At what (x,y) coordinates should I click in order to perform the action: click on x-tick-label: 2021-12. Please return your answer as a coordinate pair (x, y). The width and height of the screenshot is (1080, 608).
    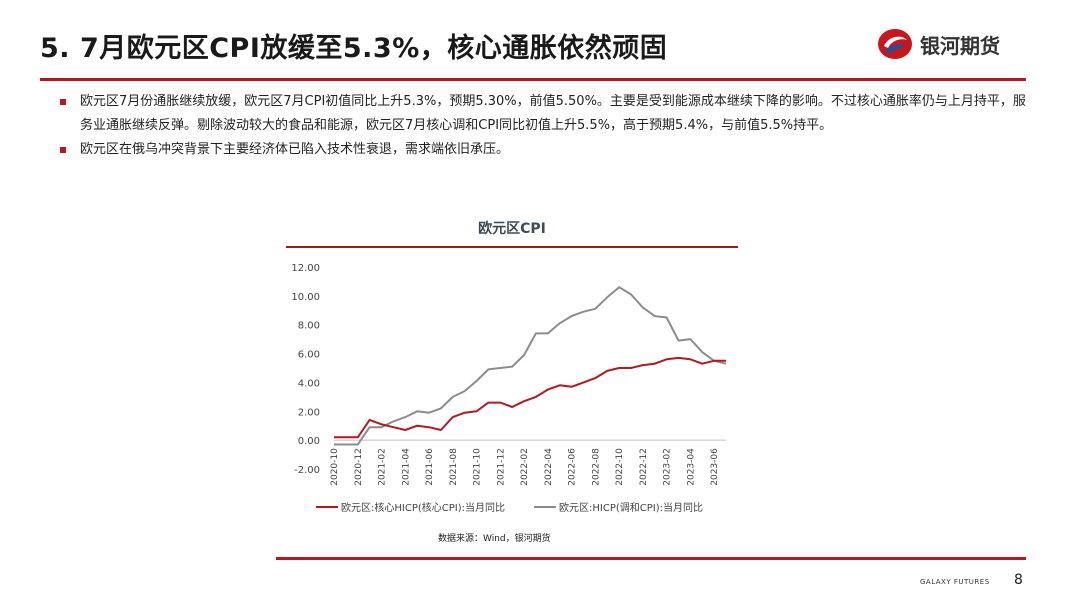
    Looking at the image, I should click on (501, 467).